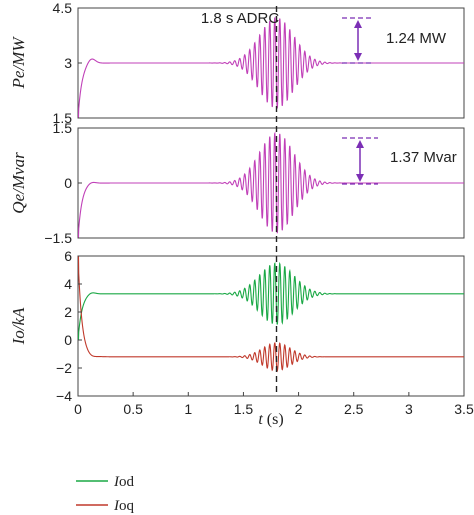 The image size is (474, 515). What do you see at coordinates (124, 506) in the screenshot?
I see `legend-ioq-label: Ioq` at bounding box center [124, 506].